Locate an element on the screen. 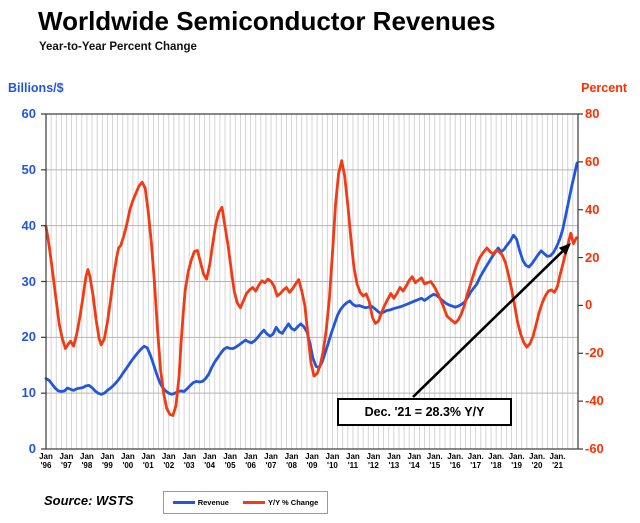 The width and height of the screenshot is (640, 523). legend: Revenue Y/Y % Change is located at coordinates (245, 502).